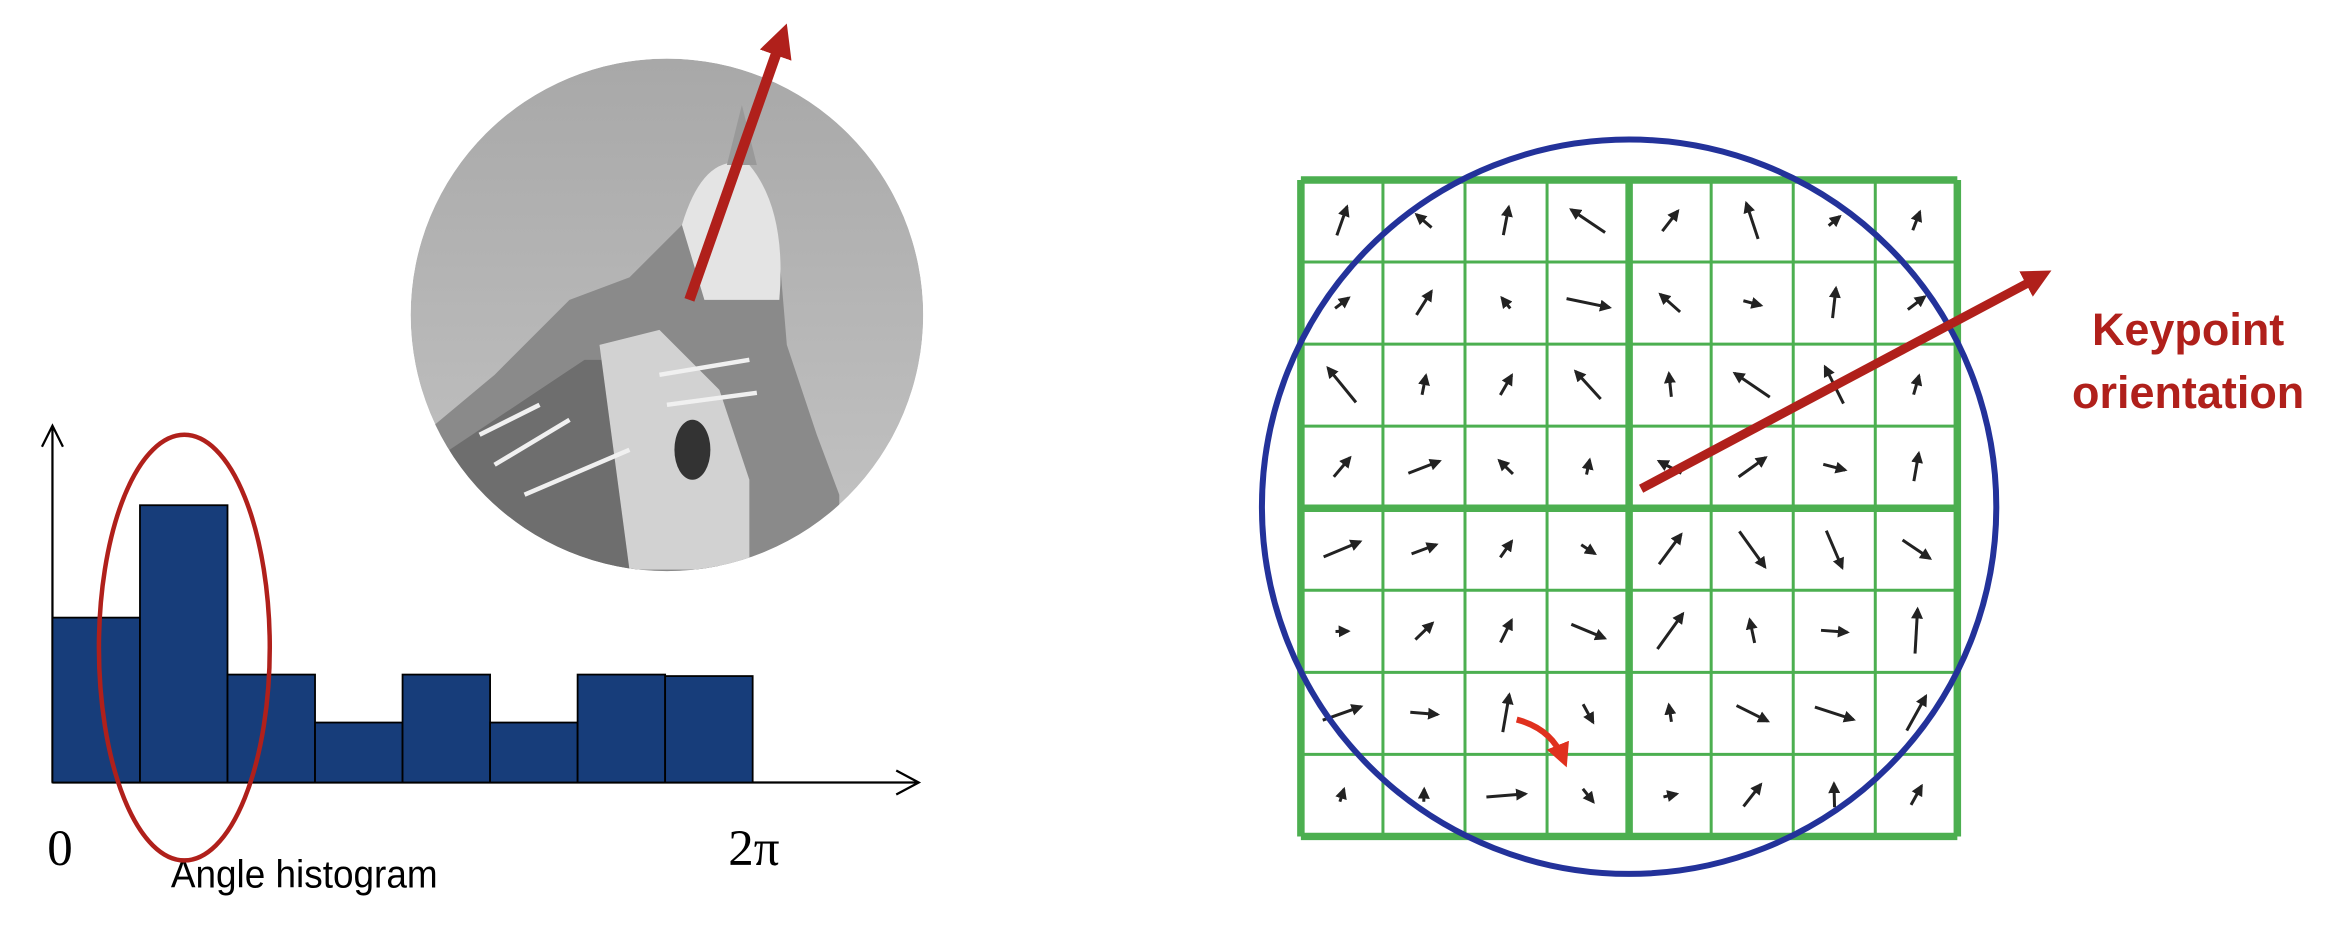 The height and width of the screenshot is (940, 2350). I want to click on axis-start-label: 0, so click(59, 849).